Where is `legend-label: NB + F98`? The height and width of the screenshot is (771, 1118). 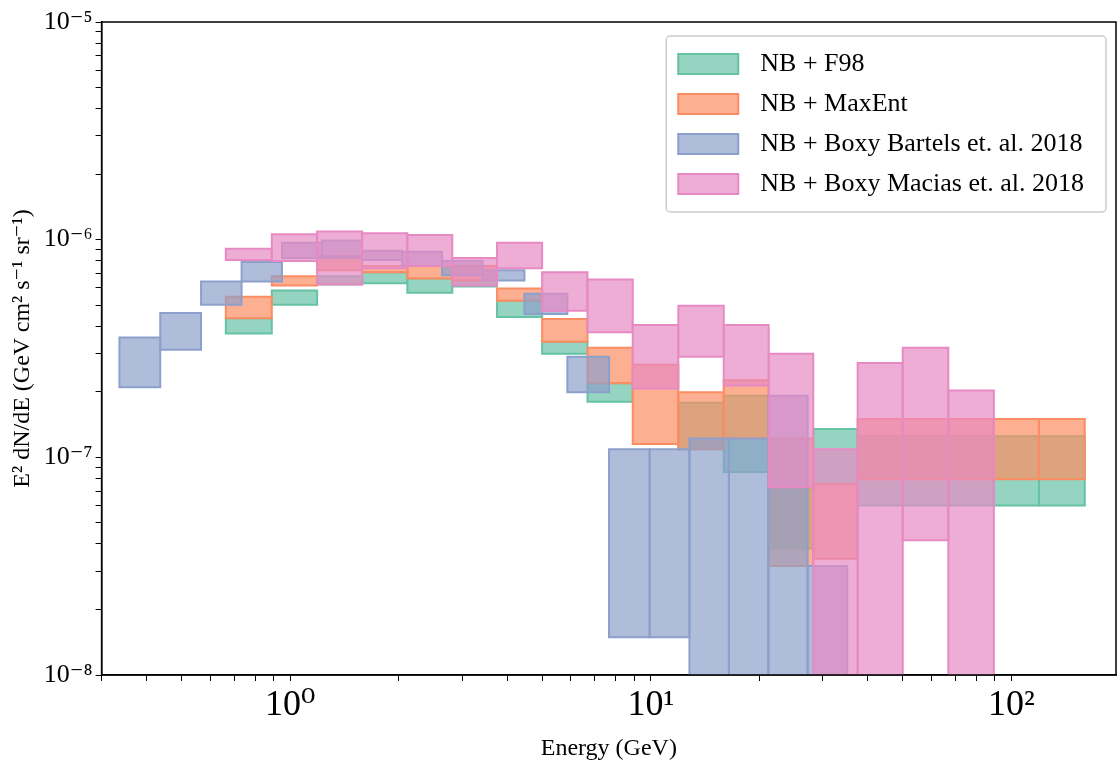
legend-label: NB + F98 is located at coordinates (812, 62).